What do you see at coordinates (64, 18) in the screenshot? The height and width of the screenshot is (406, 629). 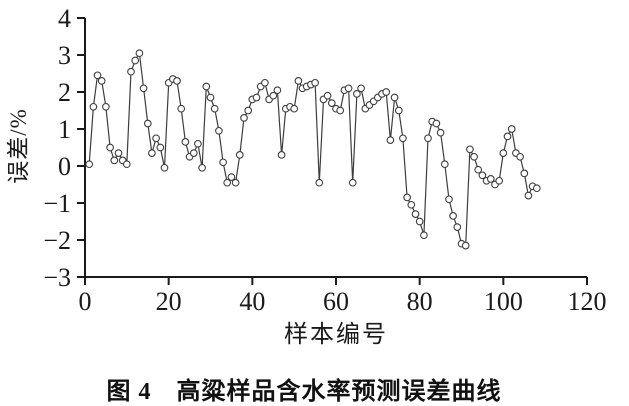 I see `y-tick-label: 4` at bounding box center [64, 18].